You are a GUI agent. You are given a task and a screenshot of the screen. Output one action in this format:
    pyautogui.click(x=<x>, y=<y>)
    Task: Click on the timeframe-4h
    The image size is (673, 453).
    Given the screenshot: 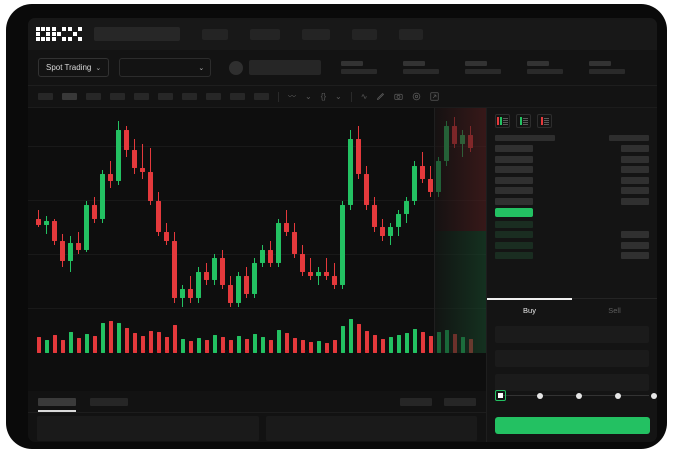 What is the action you would take?
    pyautogui.click(x=165, y=96)
    